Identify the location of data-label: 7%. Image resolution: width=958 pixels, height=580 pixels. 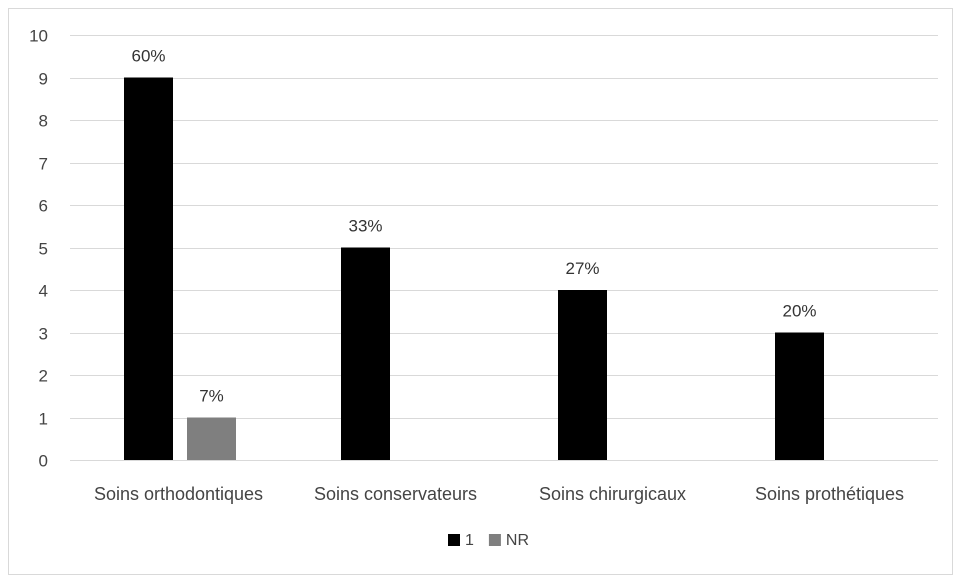
(211, 396).